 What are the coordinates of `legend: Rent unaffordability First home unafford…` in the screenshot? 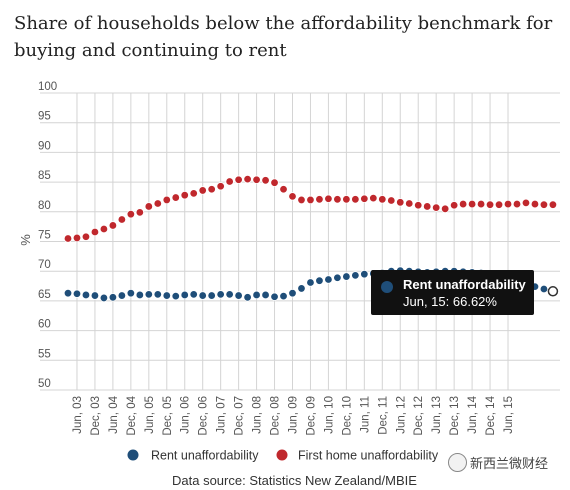 It's located at (283, 456).